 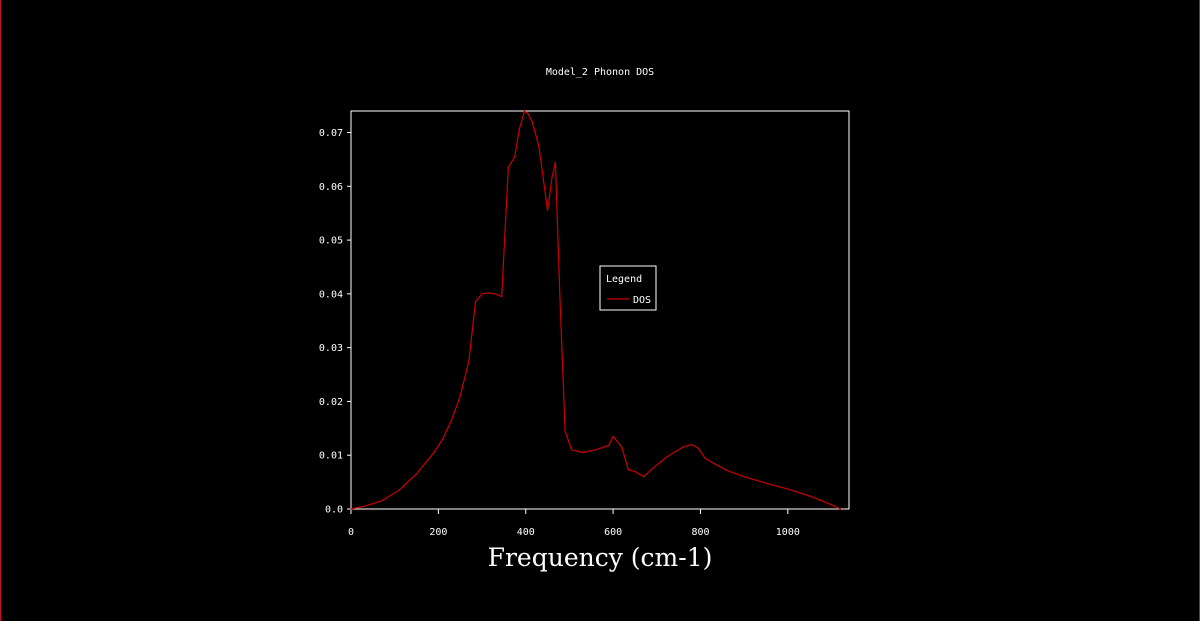 I want to click on legend: Legend DOS, so click(x=628, y=288).